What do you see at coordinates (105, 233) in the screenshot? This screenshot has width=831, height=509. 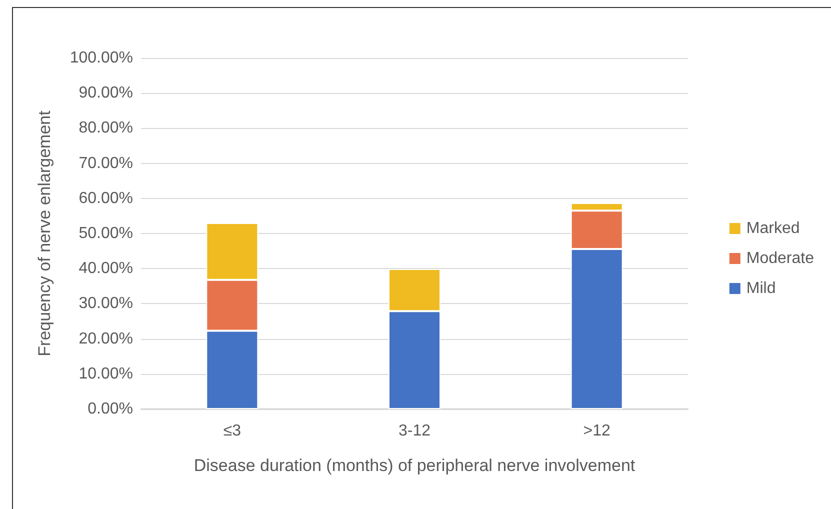 I see `y-tick-label: 50.00%` at bounding box center [105, 233].